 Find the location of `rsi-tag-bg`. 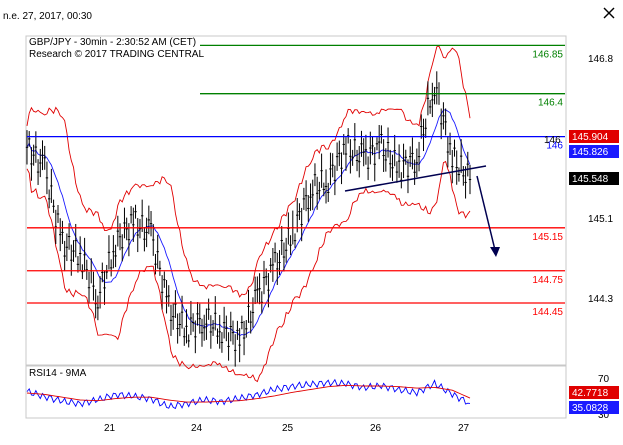

rsi-tag-bg is located at coordinates (594, 407).